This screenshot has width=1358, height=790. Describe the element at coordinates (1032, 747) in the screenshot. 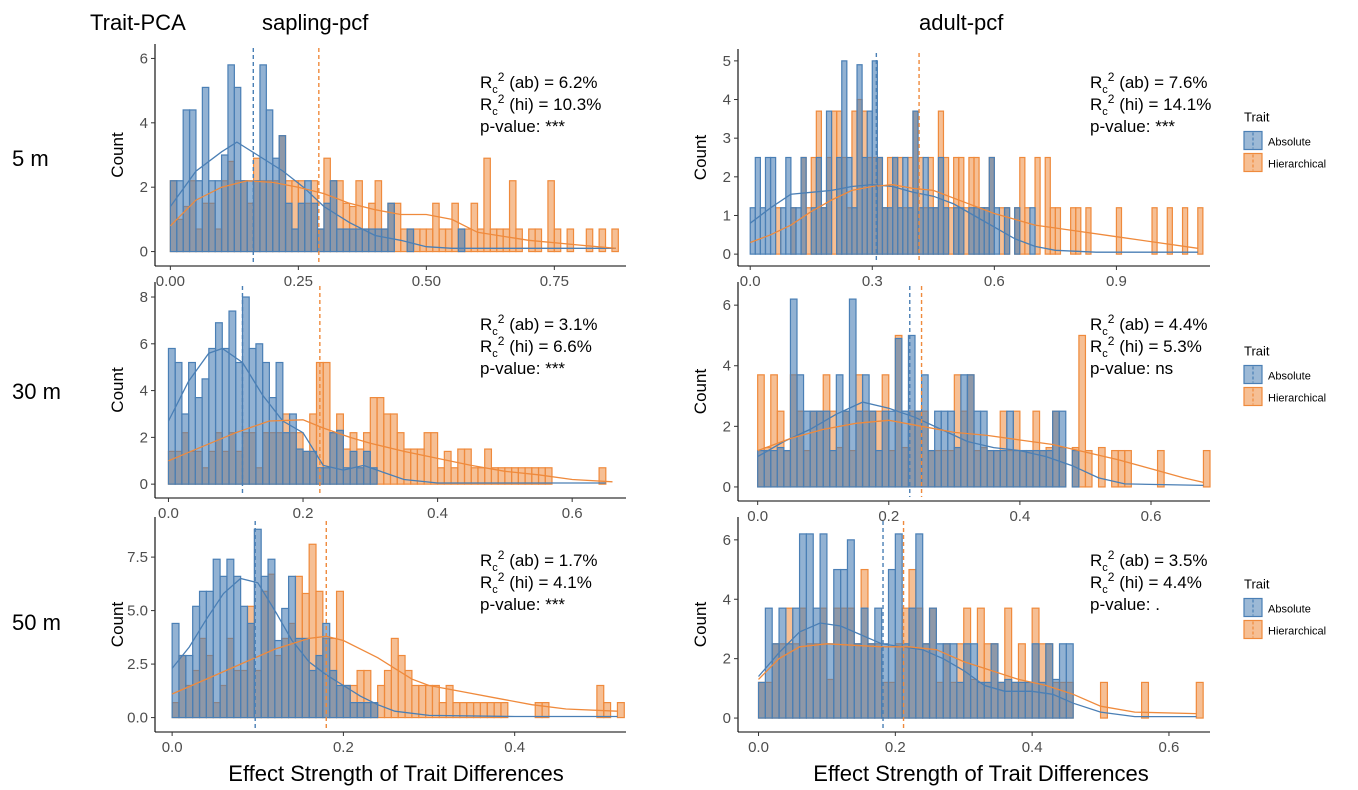

I see `x-tick-label: 0.4` at that location.